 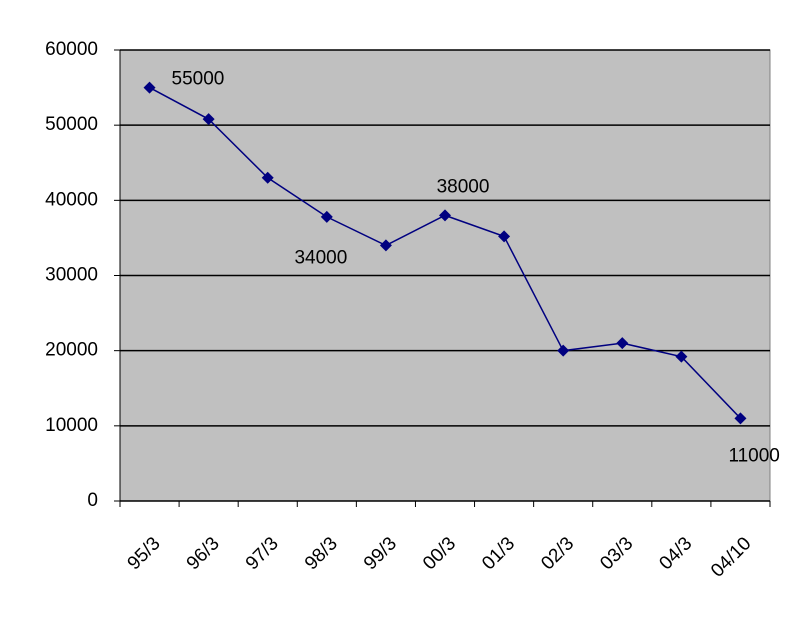 I want to click on x-tick-label: 98/3, so click(x=321, y=553).